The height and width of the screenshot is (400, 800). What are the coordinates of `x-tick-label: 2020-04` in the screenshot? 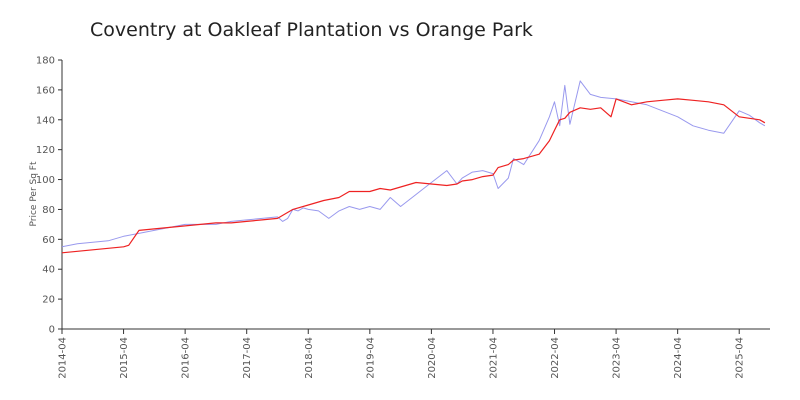 It's located at (432, 358).